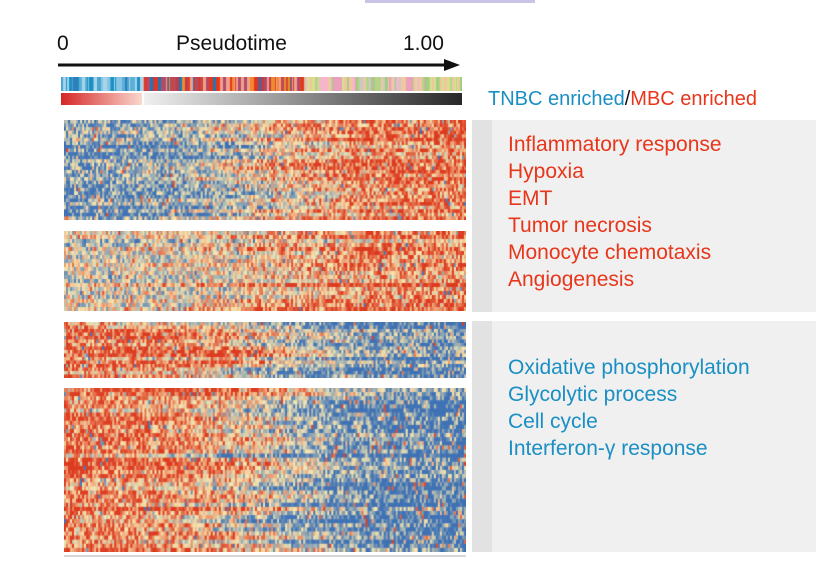  Describe the element at coordinates (593, 394) in the screenshot. I see `term-glycolytic-process: Glycolytic process` at that location.